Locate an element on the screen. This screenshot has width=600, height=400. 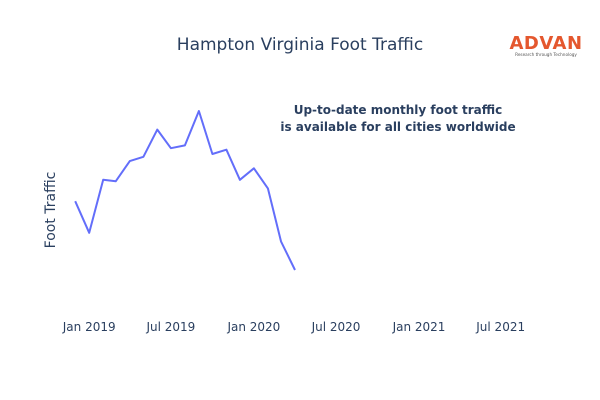
plot-area is located at coordinates (185, 190).